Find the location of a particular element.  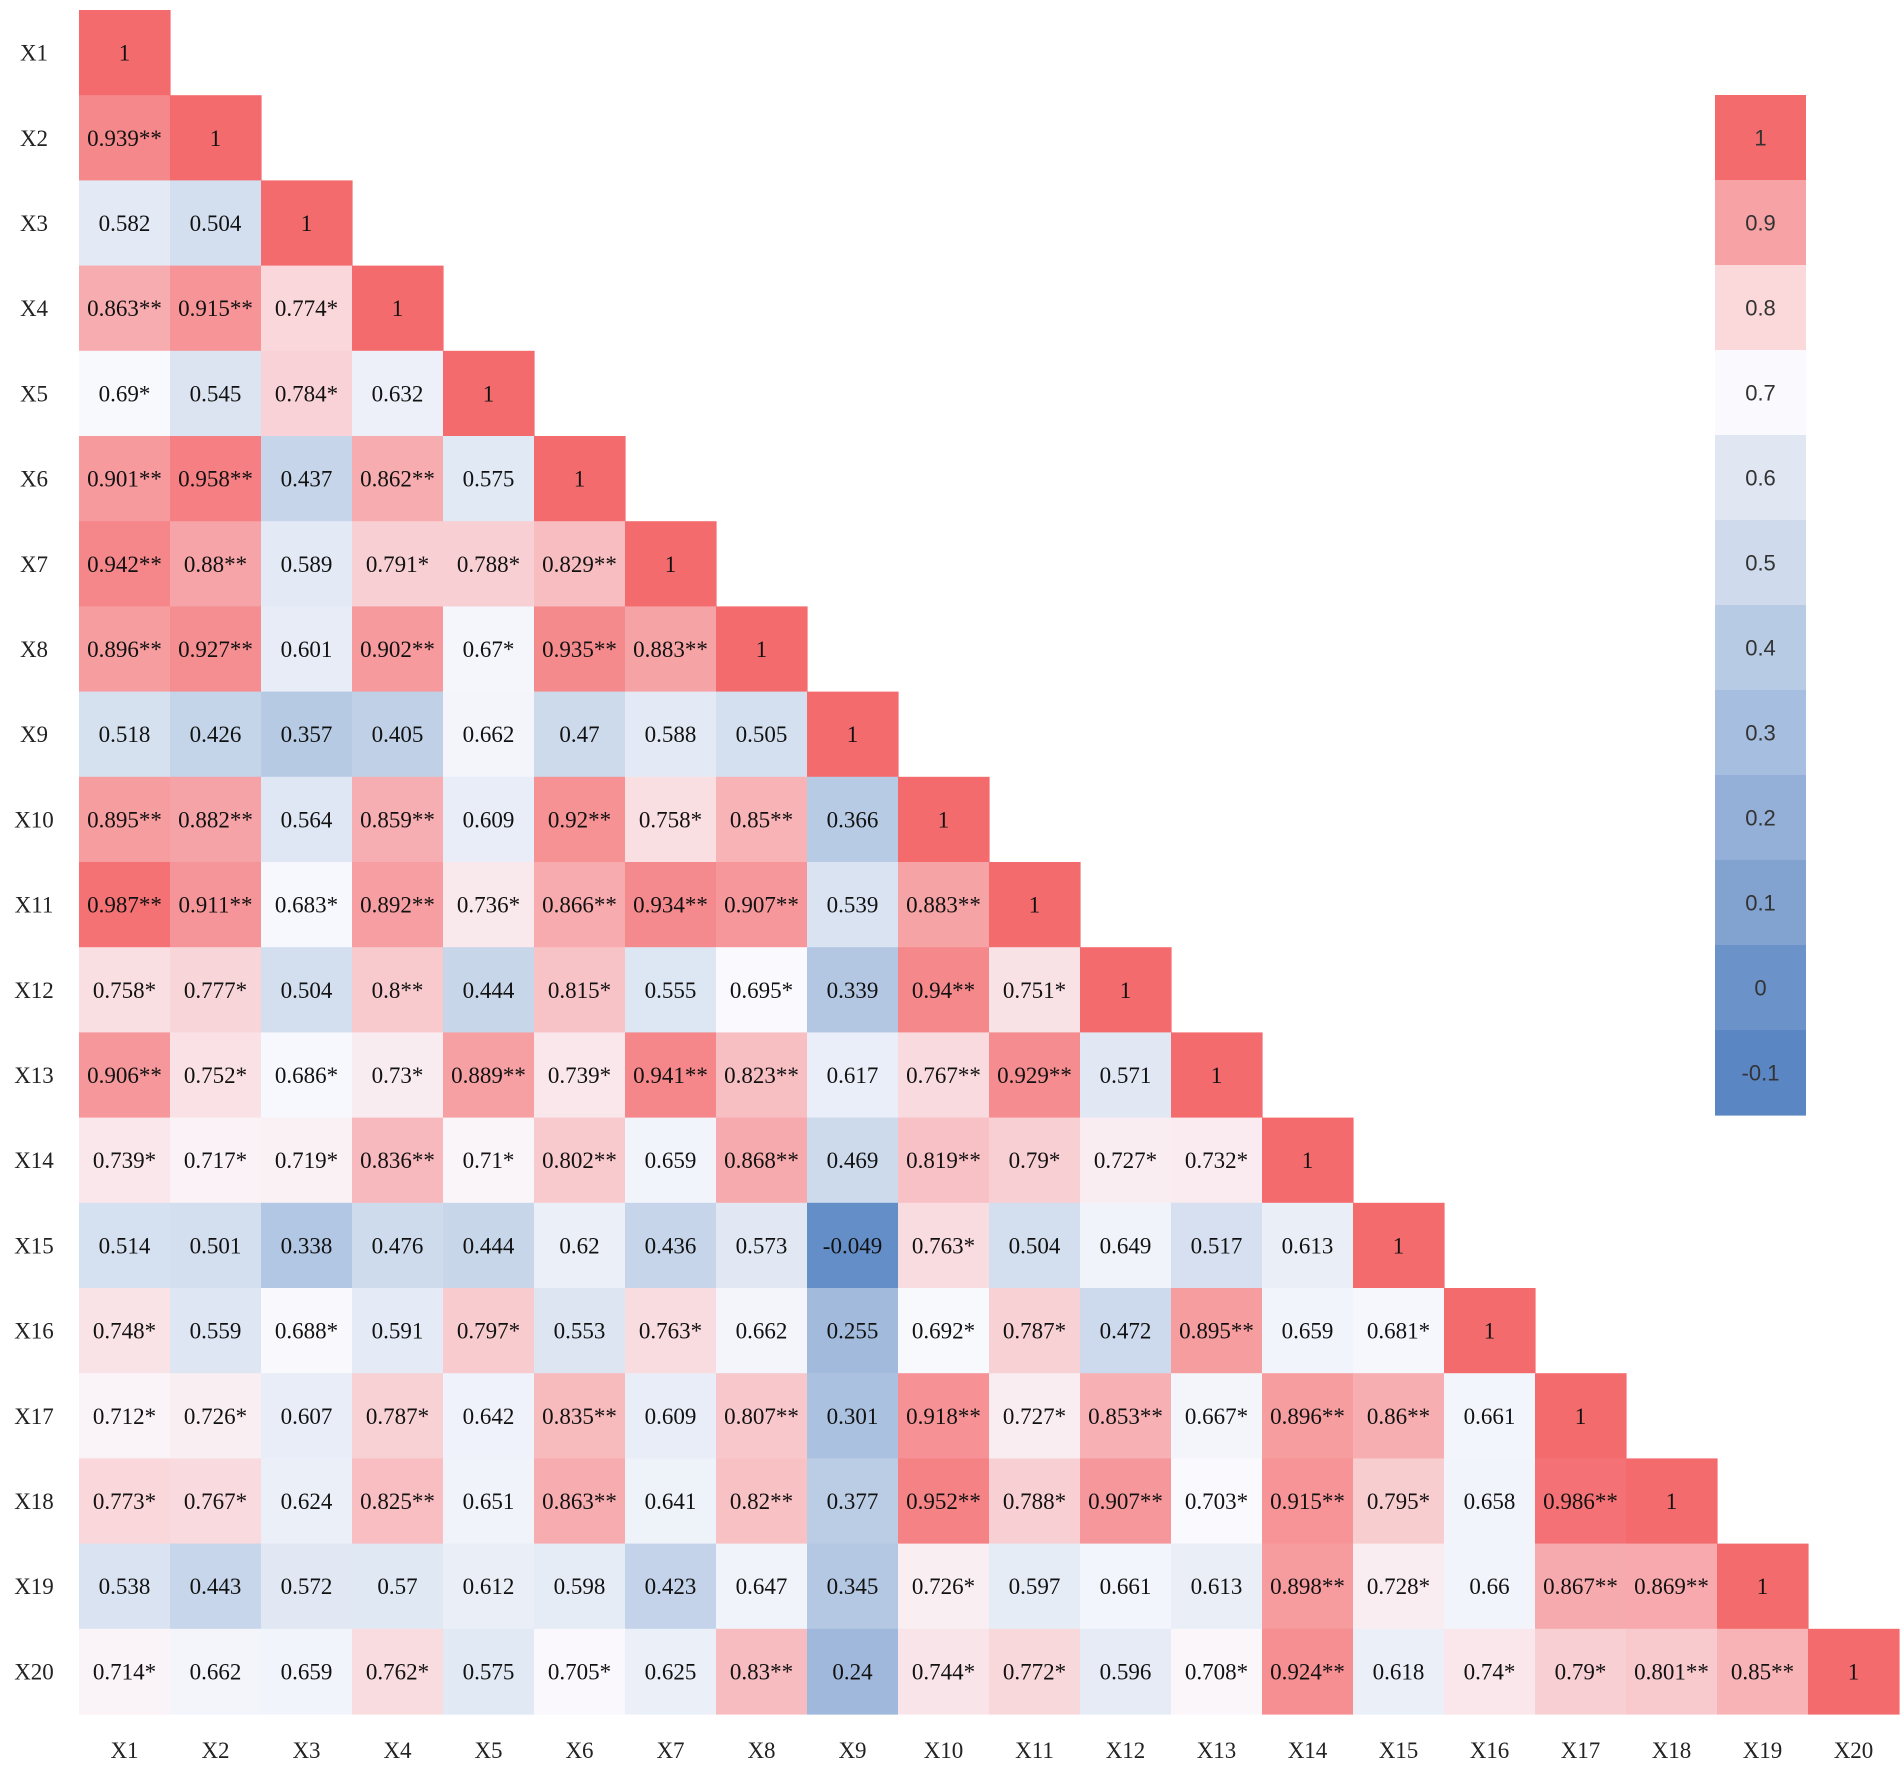

cell-label-X16-X13: 0.895** is located at coordinates (1216, 1331).